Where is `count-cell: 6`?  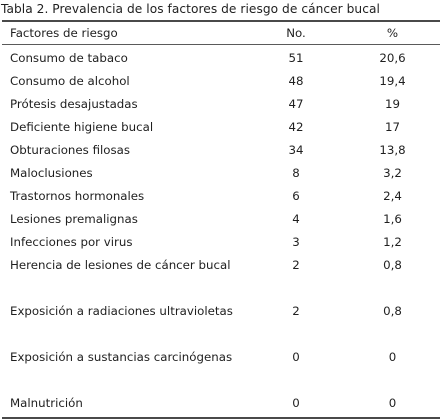 count-cell: 6 is located at coordinates (296, 196).